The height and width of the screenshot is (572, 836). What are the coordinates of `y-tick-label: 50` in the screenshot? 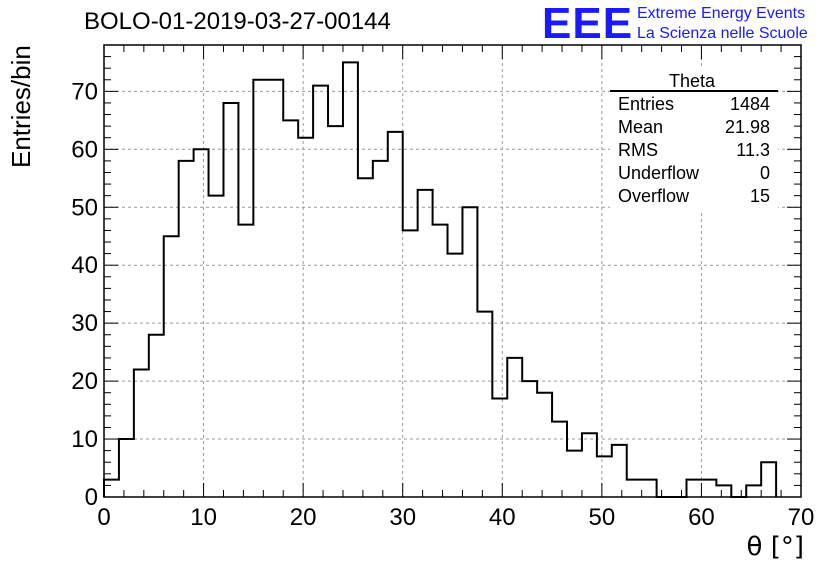 It's located at (84, 207).